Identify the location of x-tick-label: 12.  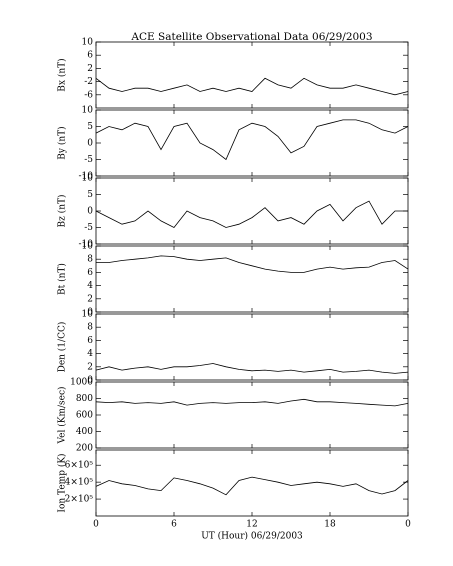
(251, 525).